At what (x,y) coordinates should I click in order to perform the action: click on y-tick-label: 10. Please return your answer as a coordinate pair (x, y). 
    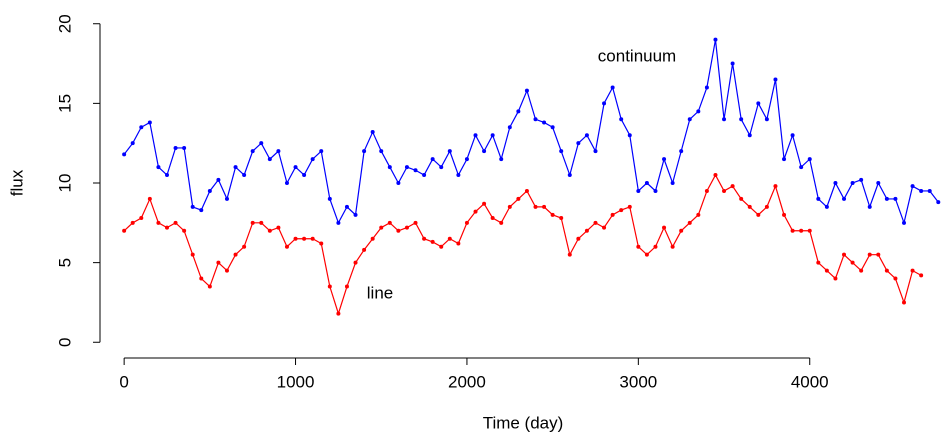
    Looking at the image, I should click on (64, 183).